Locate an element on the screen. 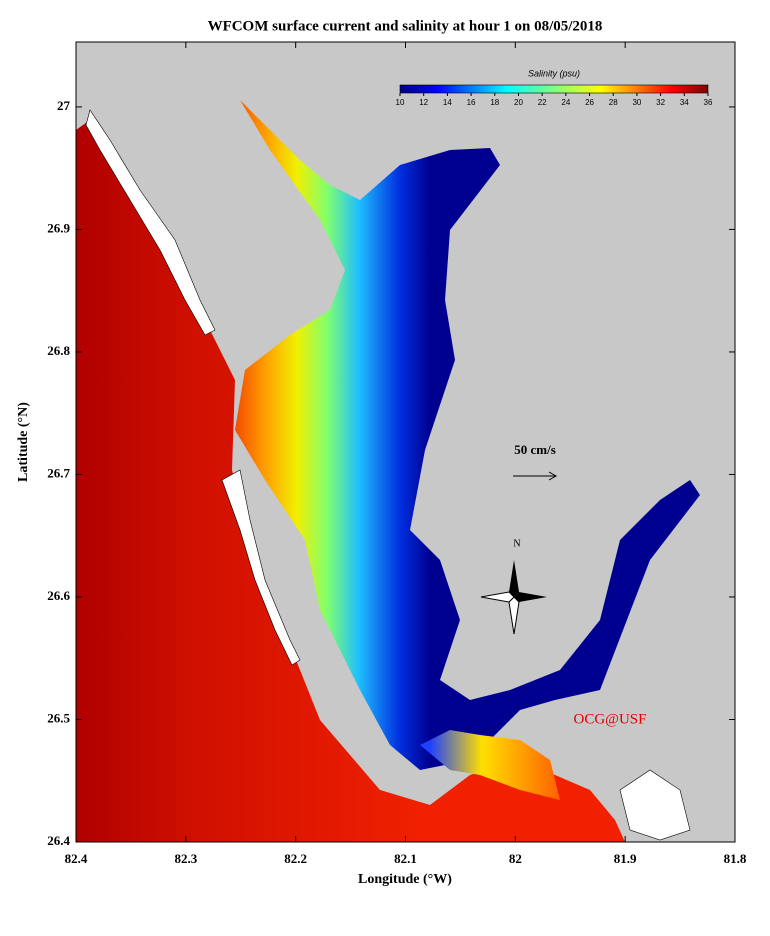 Image resolution: width=770 pixels, height=936 pixels. colorbar-tick-label: 24 is located at coordinates (565, 102).